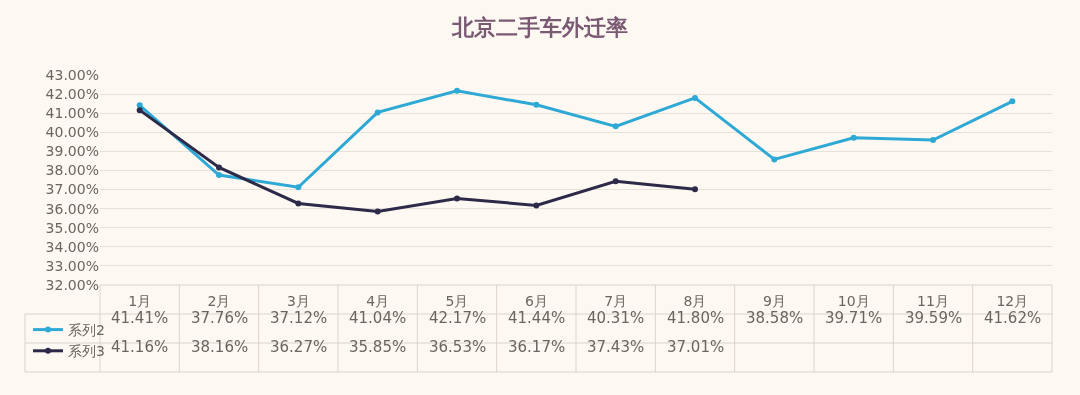 The width and height of the screenshot is (1080, 395). Describe the element at coordinates (695, 301) in the screenshot. I see `x-tick-label: 8月` at that location.